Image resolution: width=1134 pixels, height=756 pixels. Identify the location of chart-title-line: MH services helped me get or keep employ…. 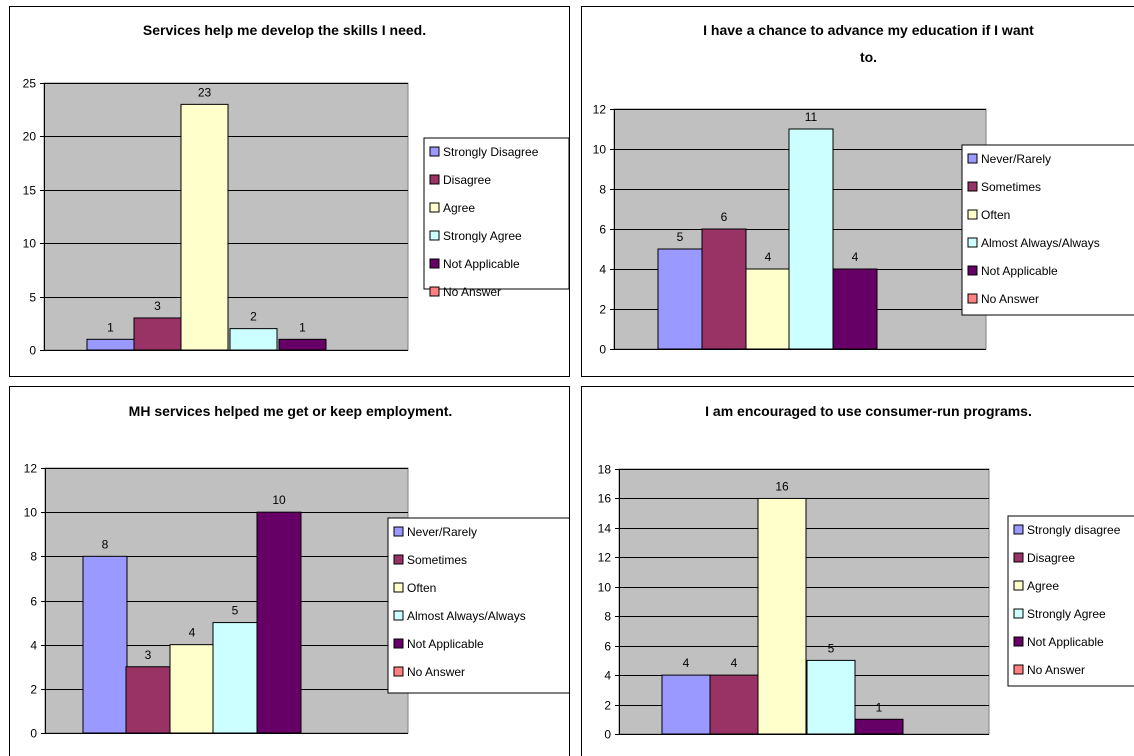
(291, 411).